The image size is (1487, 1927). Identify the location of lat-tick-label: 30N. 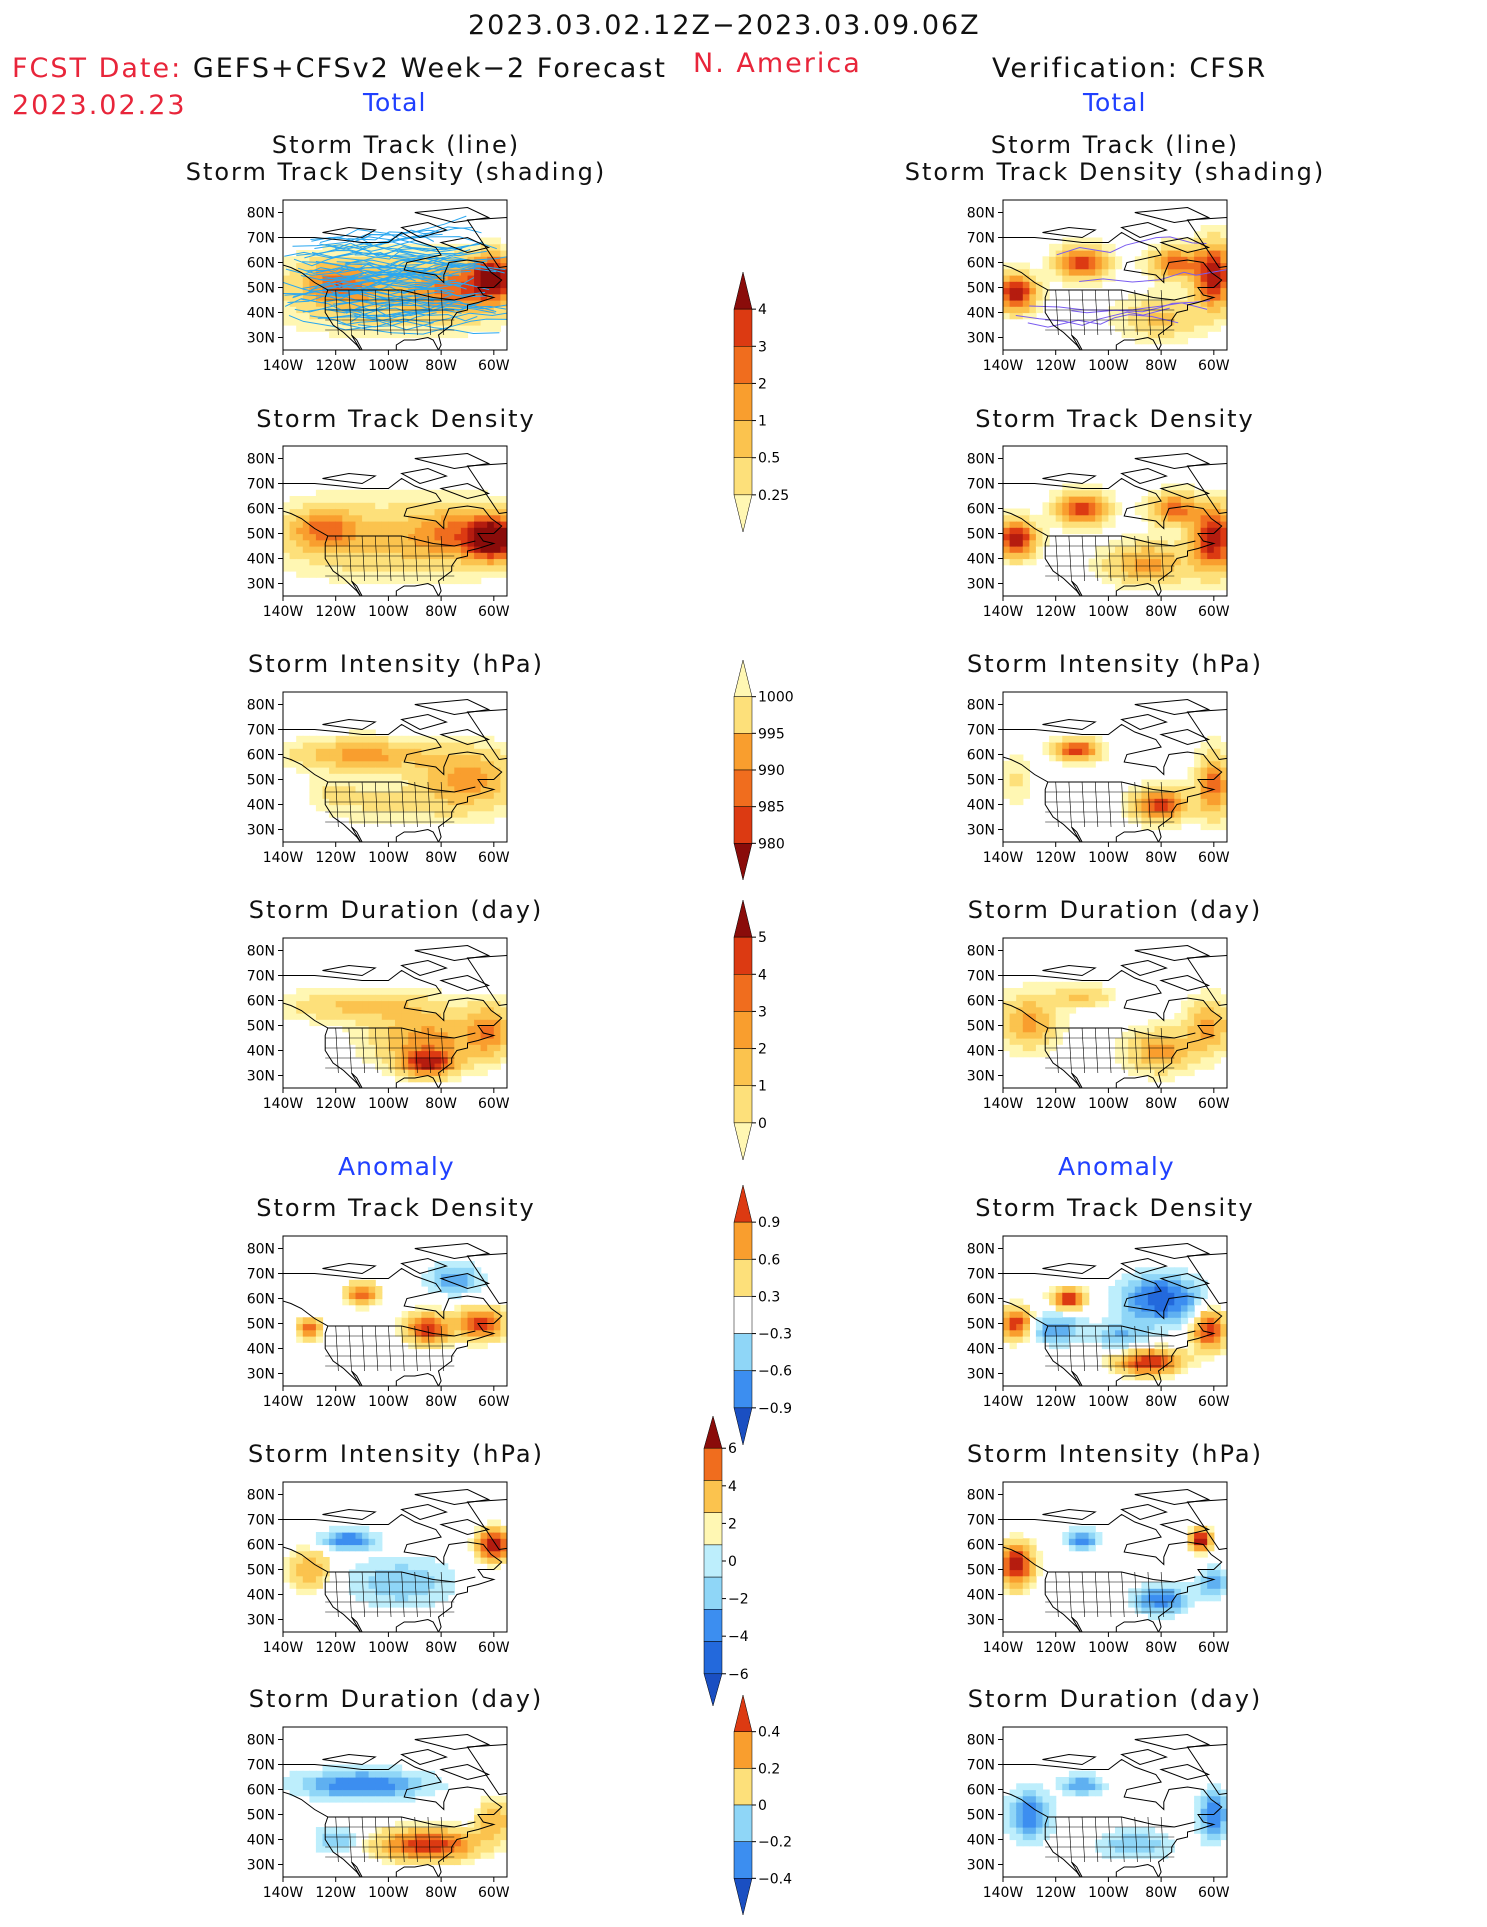
(261, 831).